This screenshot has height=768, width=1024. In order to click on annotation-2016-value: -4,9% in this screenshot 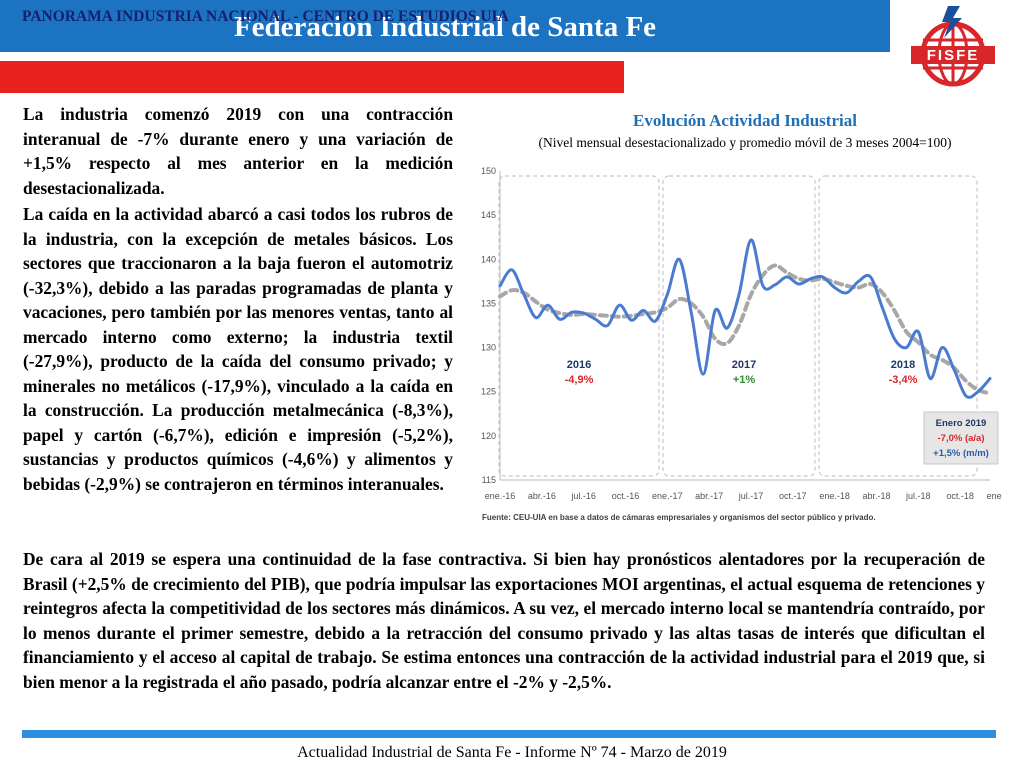, I will do `click(579, 380)`.